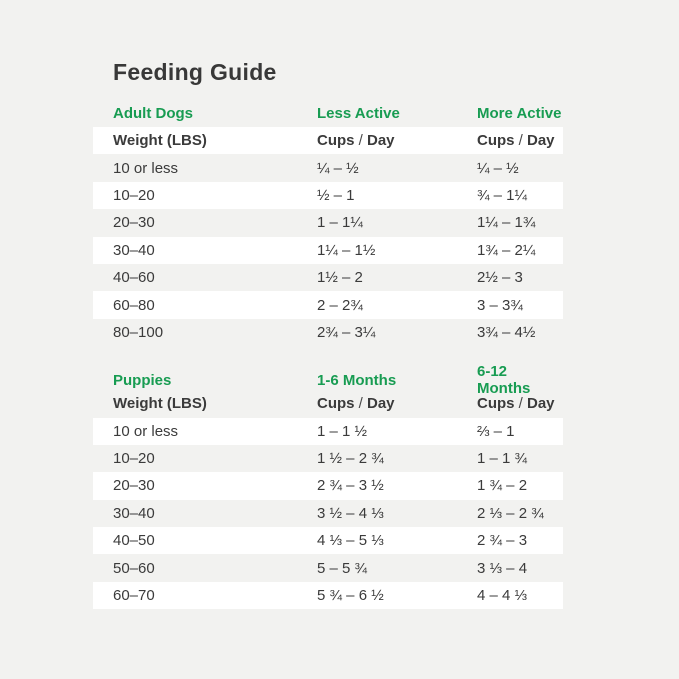  I want to click on cups-value-cell: 1 – 1 ½, so click(342, 431).